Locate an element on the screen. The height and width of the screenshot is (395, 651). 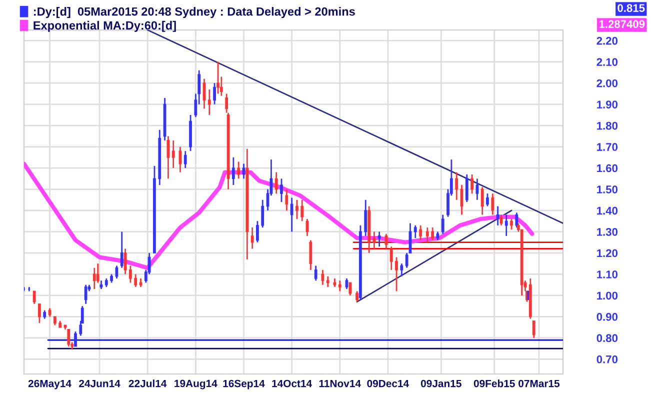
y-tick-label: 1.90 is located at coordinates (607, 104).